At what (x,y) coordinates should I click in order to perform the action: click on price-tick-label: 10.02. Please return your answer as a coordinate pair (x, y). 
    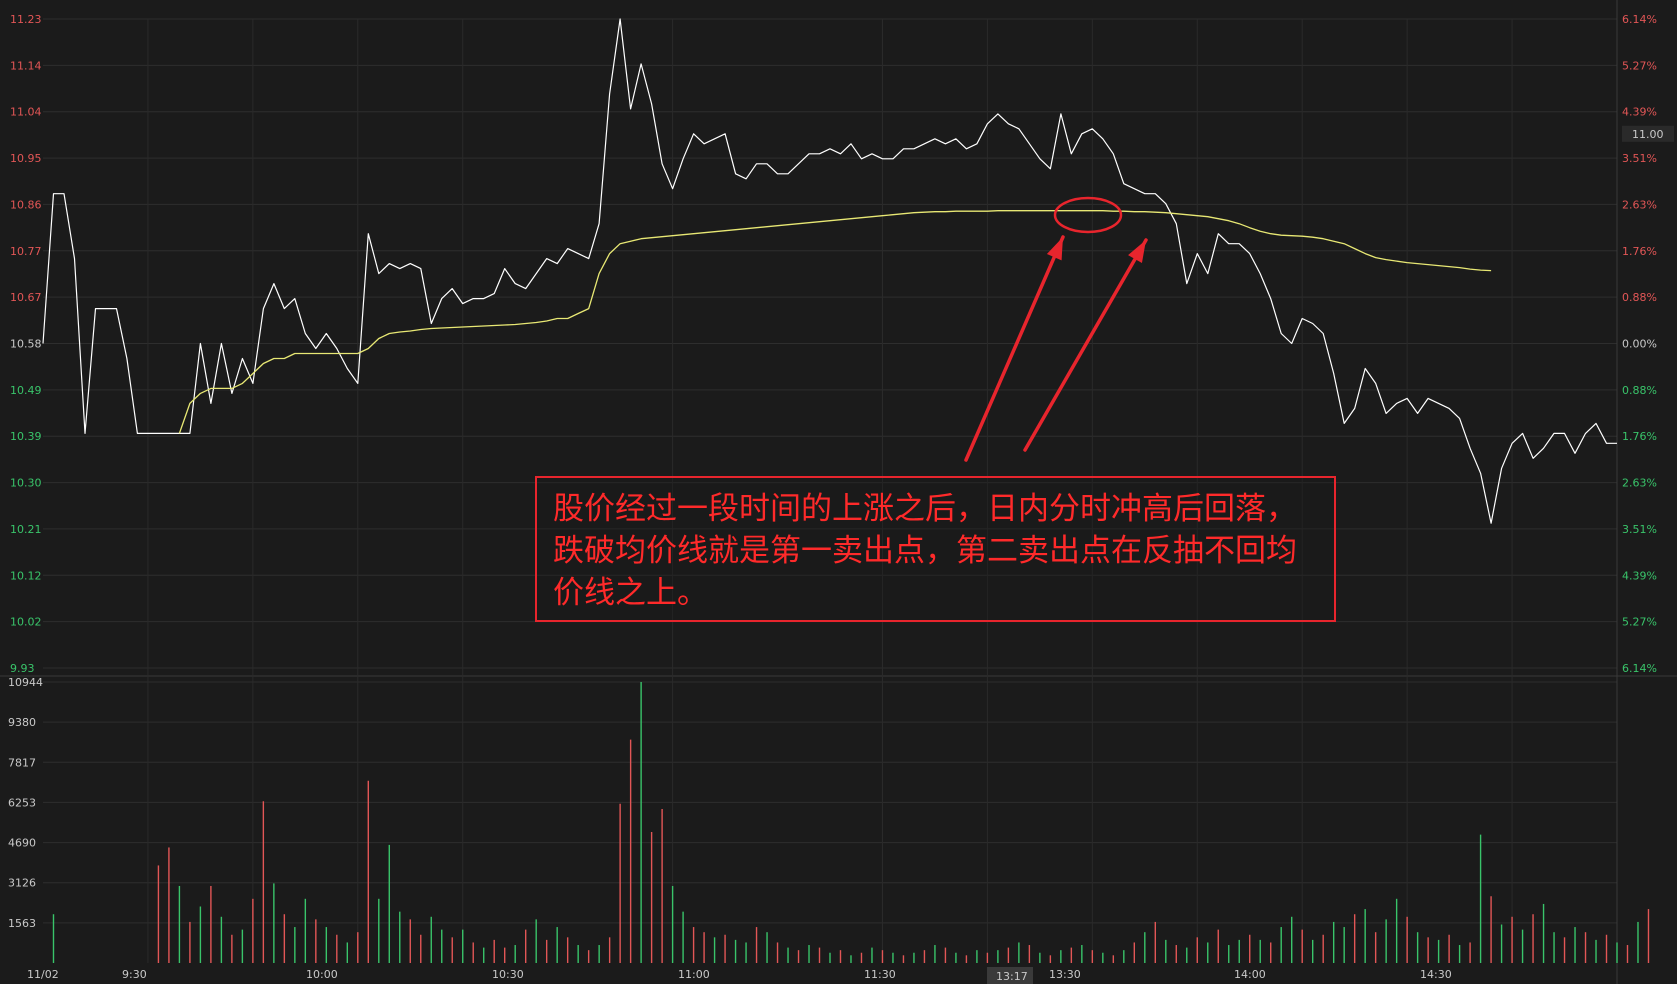
    Looking at the image, I should click on (26, 622).